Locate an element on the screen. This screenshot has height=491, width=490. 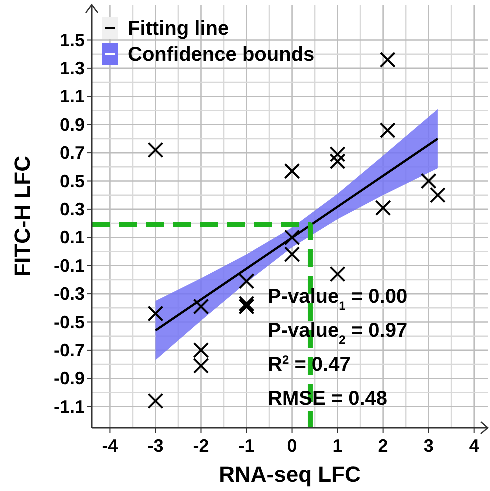
y-tick-label: -0.3 is located at coordinates (69, 294).